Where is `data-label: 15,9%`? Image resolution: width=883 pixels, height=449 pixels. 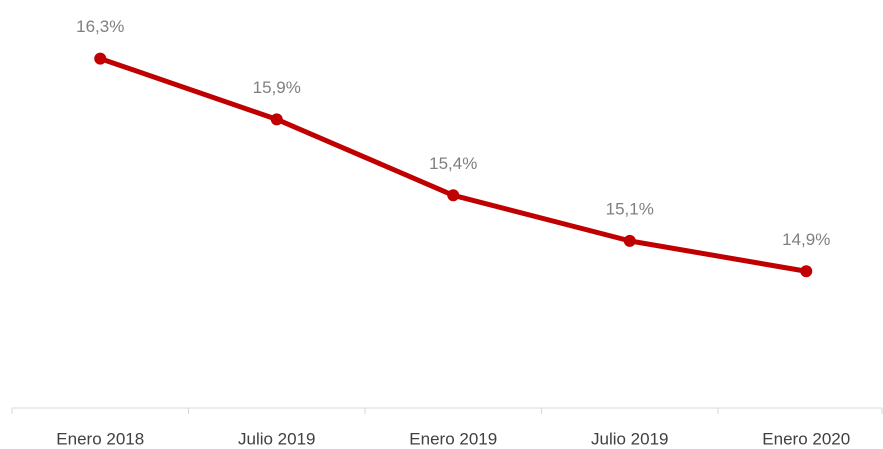
data-label: 15,9% is located at coordinates (277, 87).